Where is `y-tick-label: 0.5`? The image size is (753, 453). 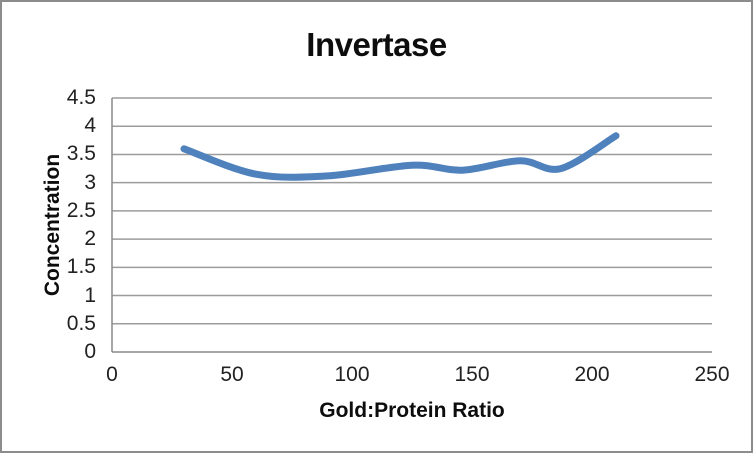
y-tick-label: 0.5 is located at coordinates (81, 323).